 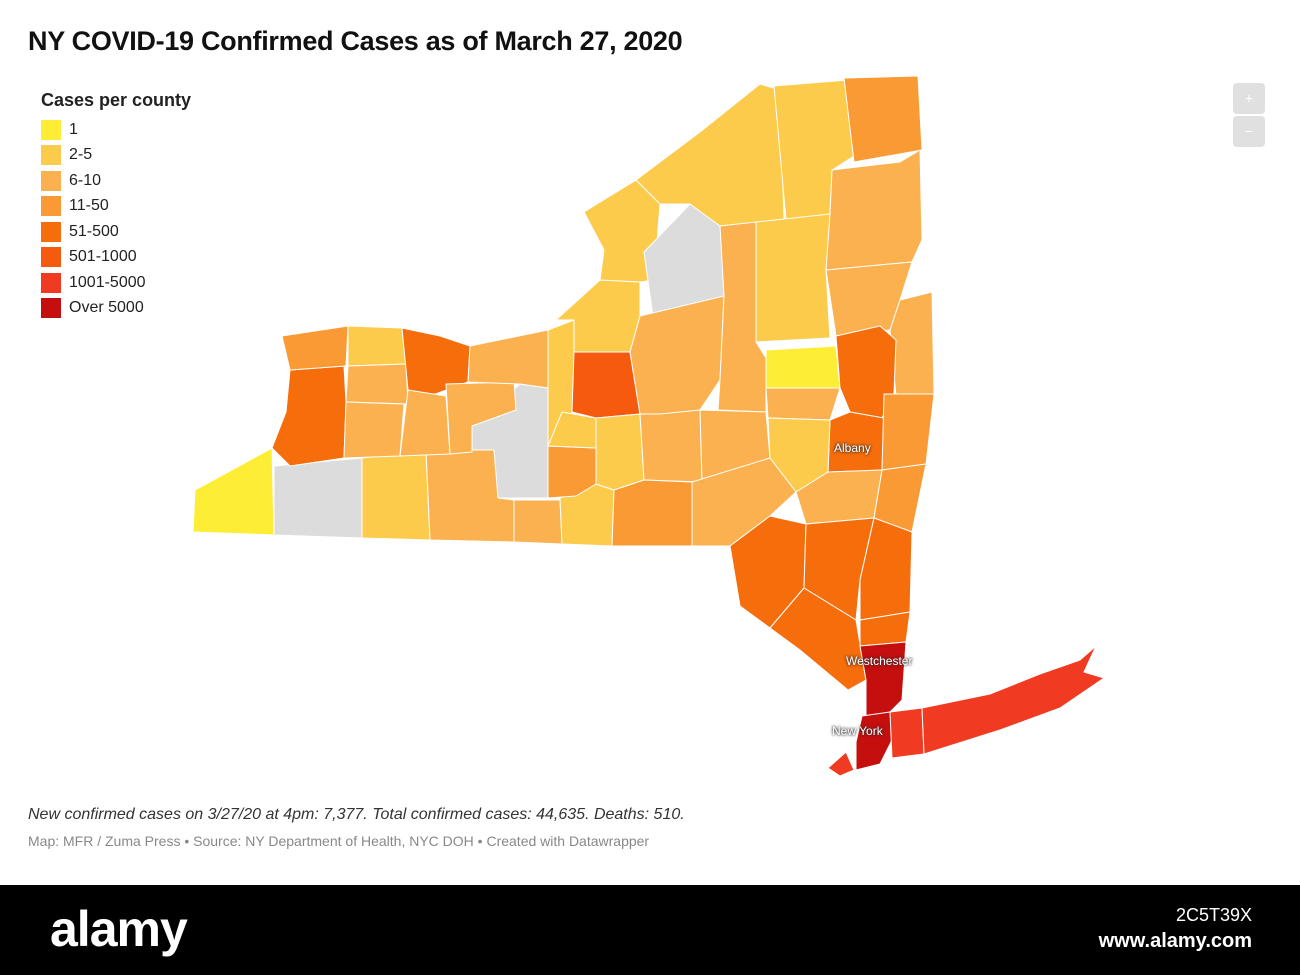 What do you see at coordinates (73, 129) in the screenshot?
I see `legend-label: 1` at bounding box center [73, 129].